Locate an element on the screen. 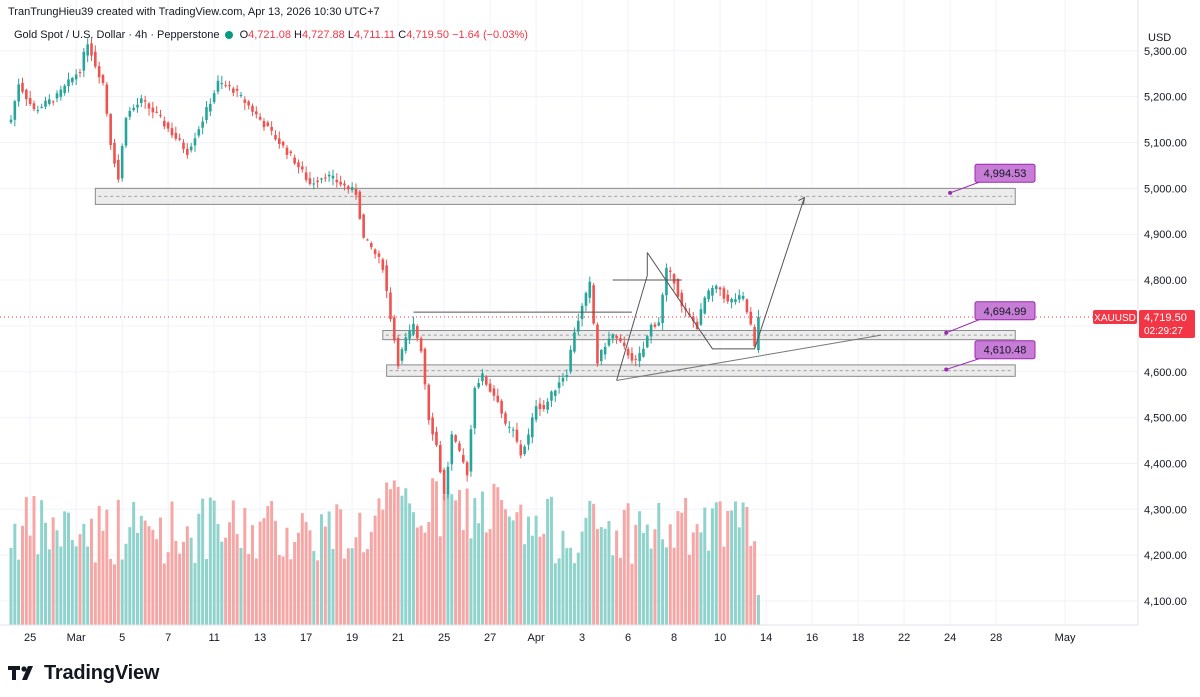 The height and width of the screenshot is (697, 1200). open-value: 4,721.08 is located at coordinates (269, 35).